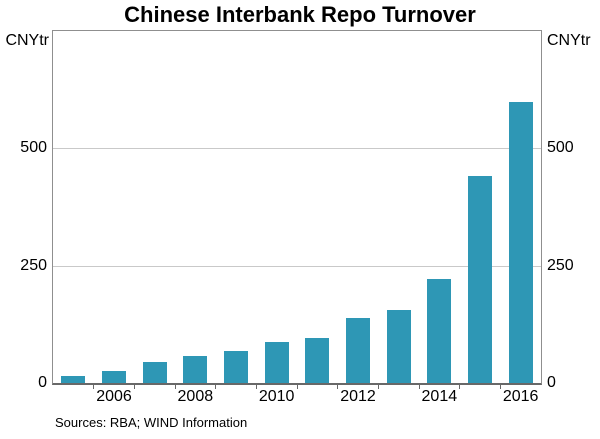  I want to click on bar-2010, so click(276, 362).